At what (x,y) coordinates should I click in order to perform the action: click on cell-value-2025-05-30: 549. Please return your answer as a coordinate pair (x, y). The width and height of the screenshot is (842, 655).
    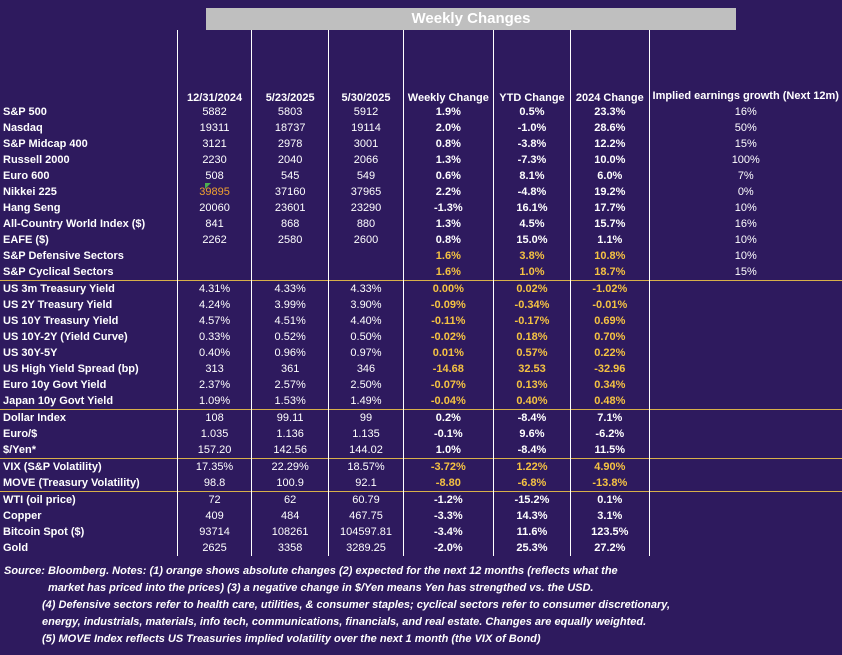
    Looking at the image, I should click on (366, 176).